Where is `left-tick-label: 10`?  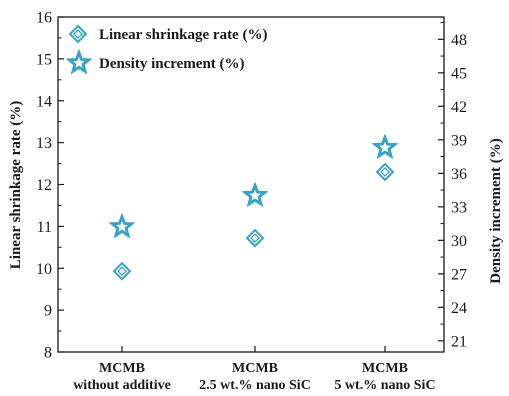
left-tick-label: 10 is located at coordinates (44, 269).